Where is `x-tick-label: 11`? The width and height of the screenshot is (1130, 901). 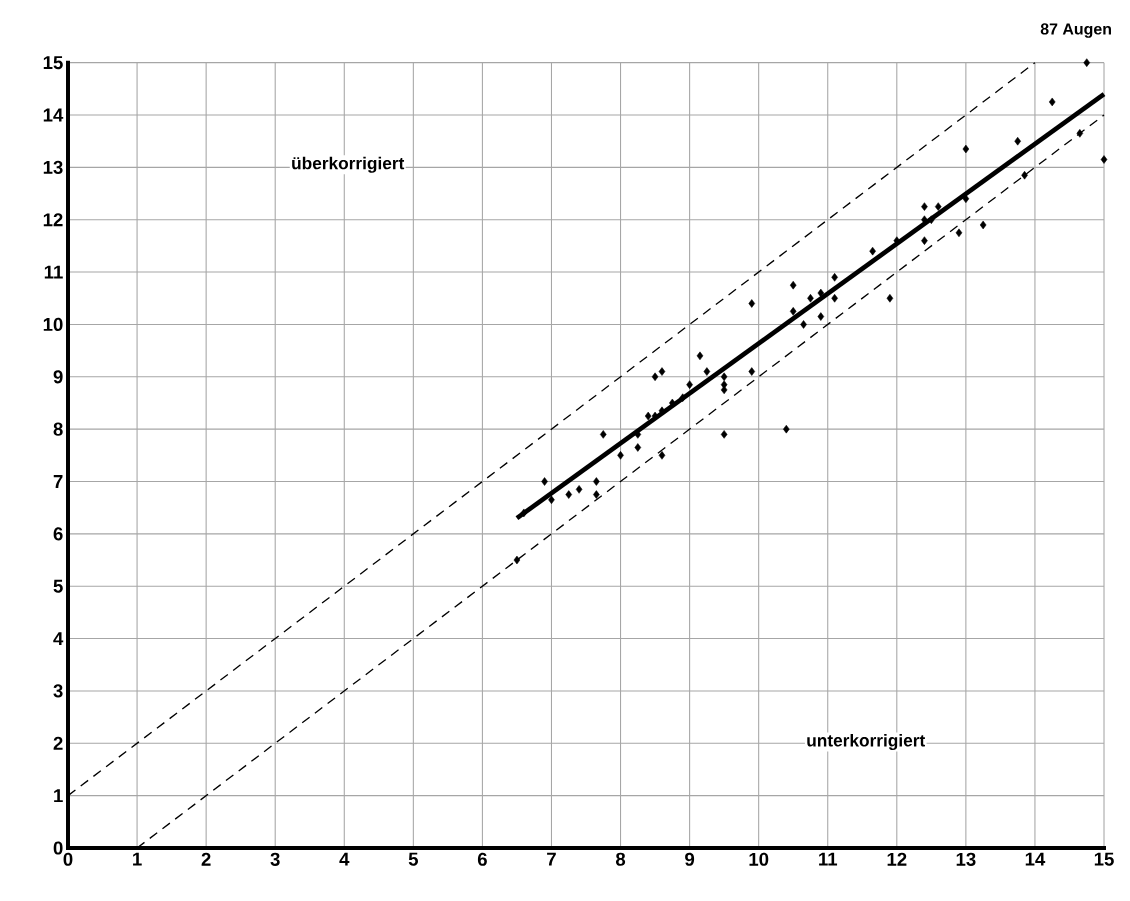 x-tick-label: 11 is located at coordinates (828, 859).